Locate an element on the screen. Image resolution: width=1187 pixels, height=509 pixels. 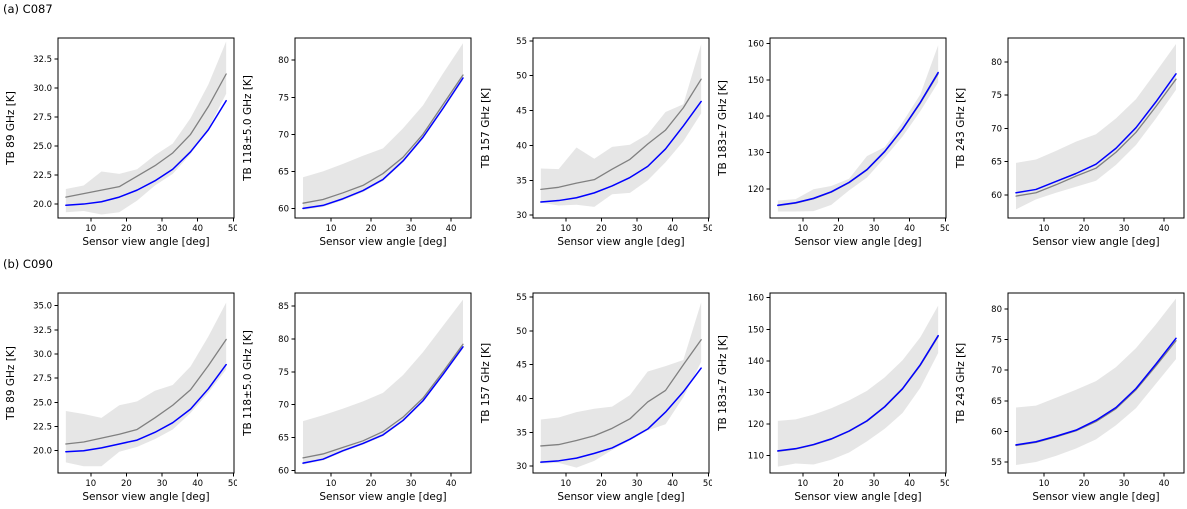
y-axis-label: TB 243 GHz [K] is located at coordinates (961, 128).